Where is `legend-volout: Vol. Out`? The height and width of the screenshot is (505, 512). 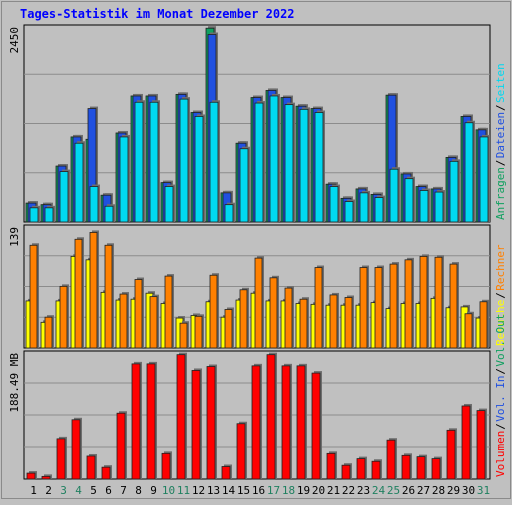 legend-volout: Vol. Out is located at coordinates (500, 340).